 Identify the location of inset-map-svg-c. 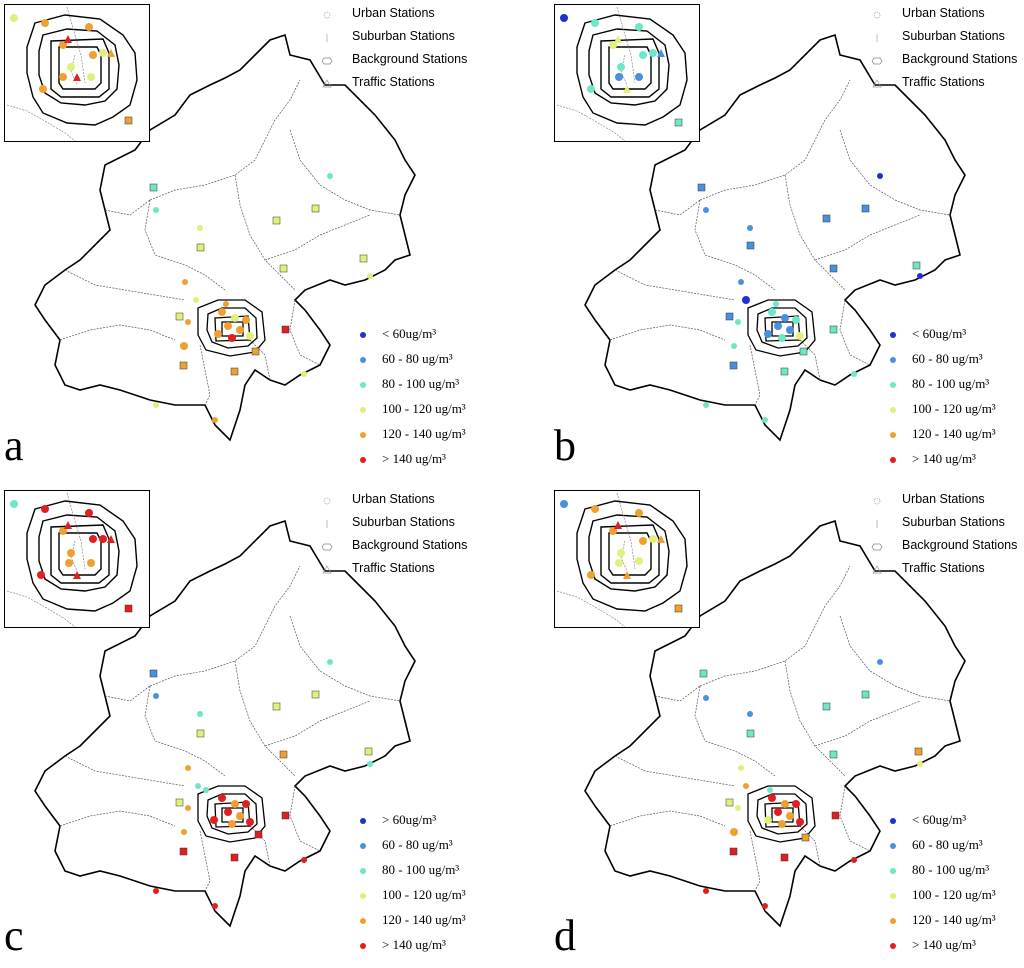
(72, 560).